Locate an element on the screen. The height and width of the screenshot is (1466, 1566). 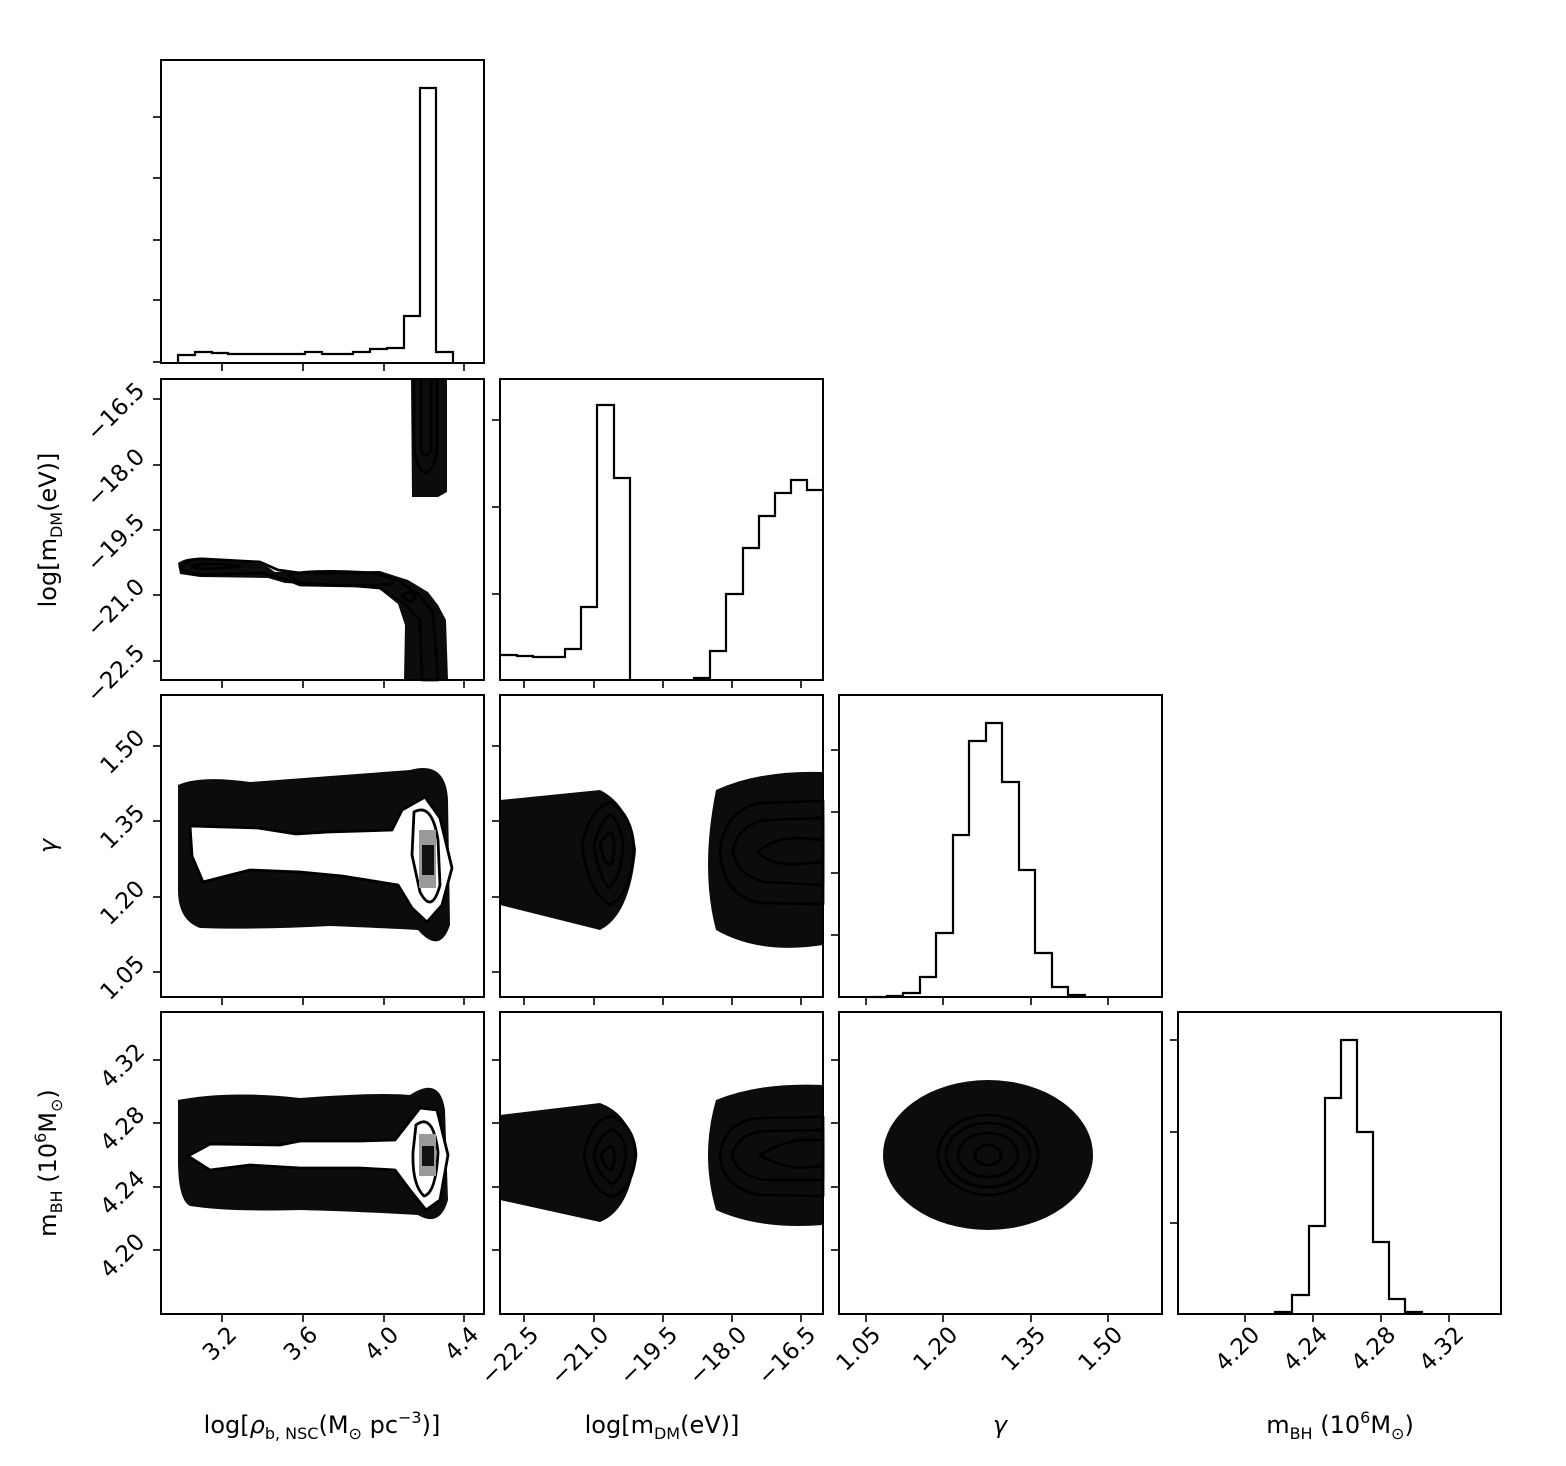
tick-label: 4.0 is located at coordinates (382, 1344).